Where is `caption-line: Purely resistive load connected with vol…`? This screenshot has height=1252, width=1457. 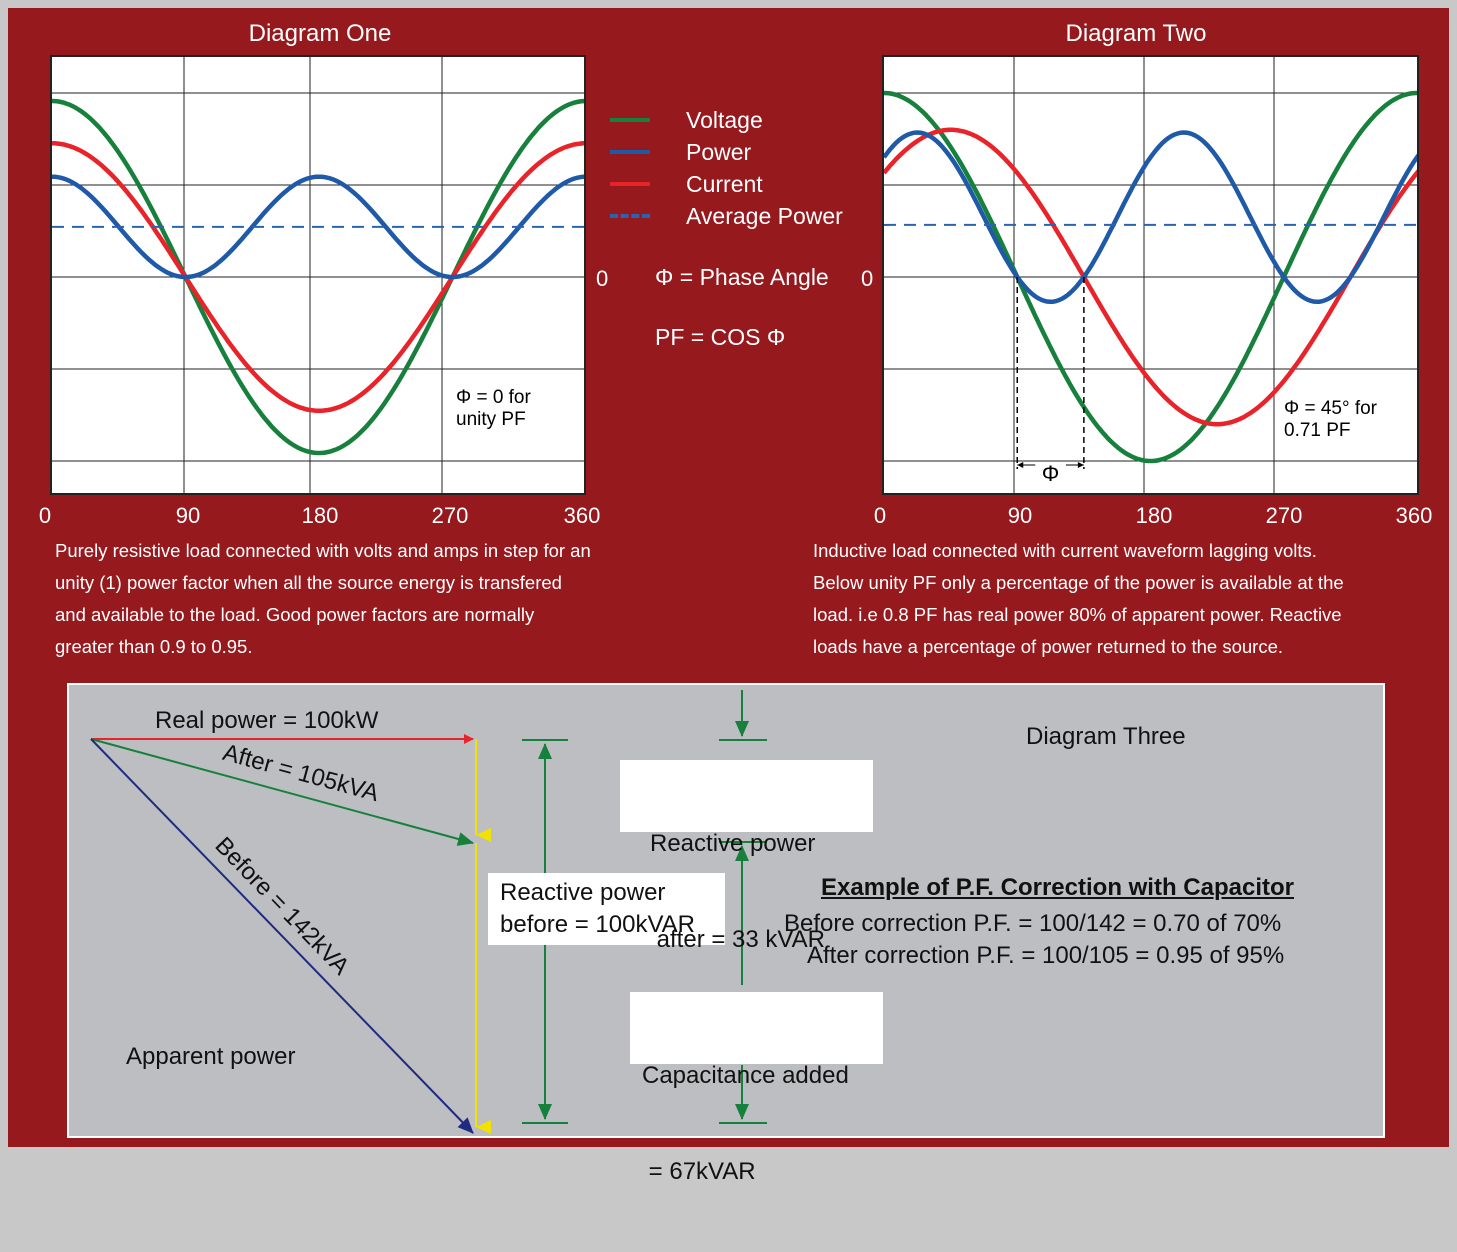
caption-line: Purely resistive load connected with vol… is located at coordinates (323, 550).